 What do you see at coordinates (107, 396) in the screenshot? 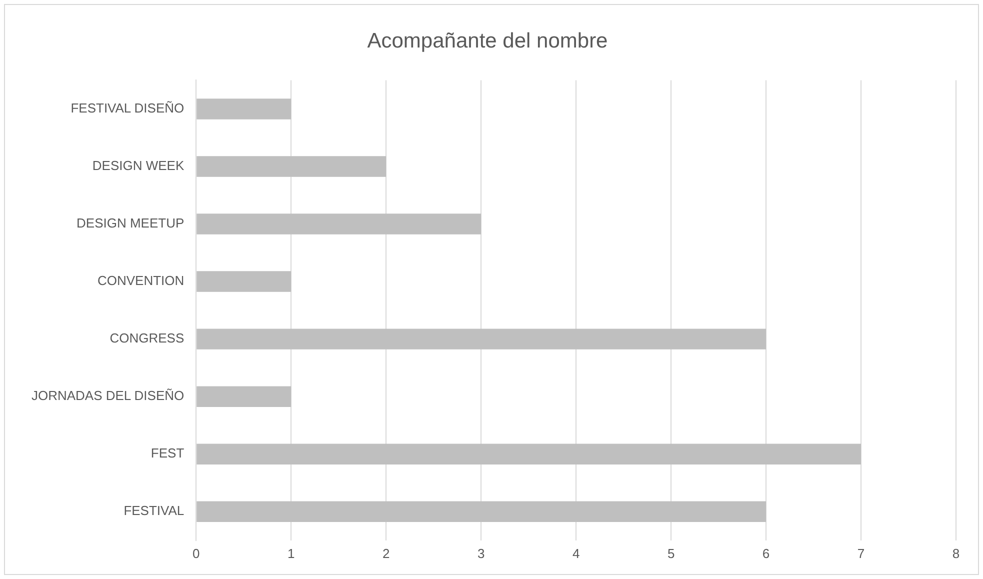
I see `y-tick-label: JORNADAS DEL DISEÑO` at bounding box center [107, 396].